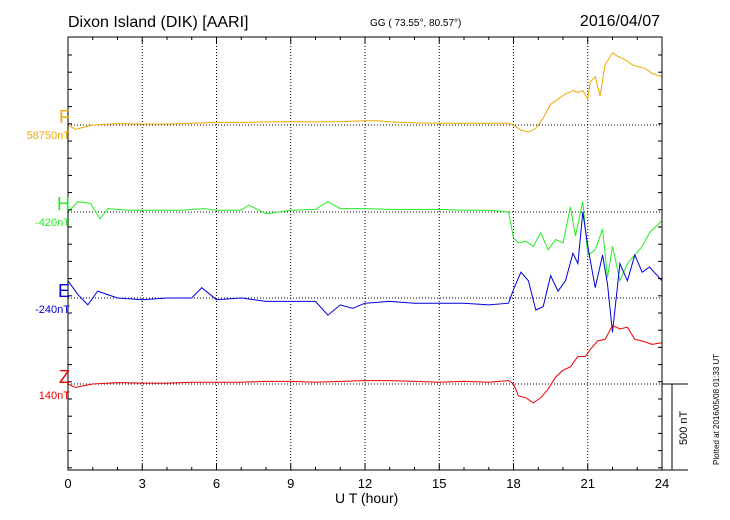 The width and height of the screenshot is (730, 520). I want to click on series-line-f, so click(365, 92).